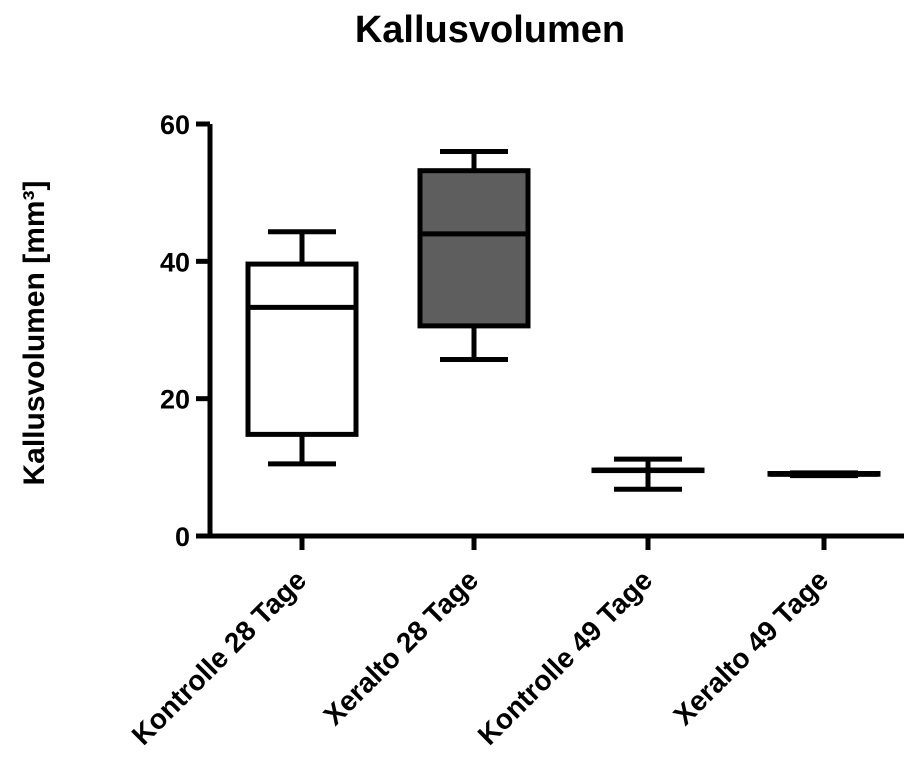 The image size is (904, 774). Describe the element at coordinates (34, 332) in the screenshot. I see `y-axis-label: Kallusvolumen [mm³]` at that location.